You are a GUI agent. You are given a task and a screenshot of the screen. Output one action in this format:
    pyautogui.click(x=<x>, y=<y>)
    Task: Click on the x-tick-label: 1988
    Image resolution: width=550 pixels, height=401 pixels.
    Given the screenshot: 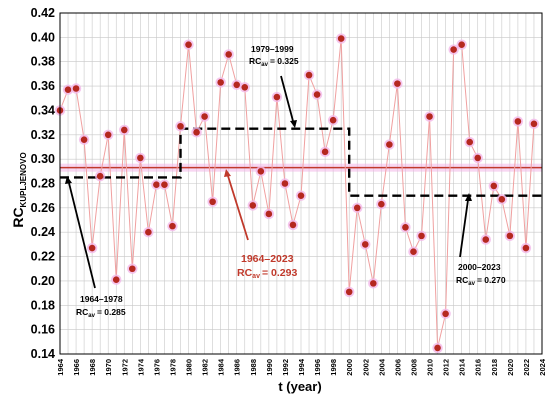 What is the action you would take?
    pyautogui.click(x=253, y=367)
    